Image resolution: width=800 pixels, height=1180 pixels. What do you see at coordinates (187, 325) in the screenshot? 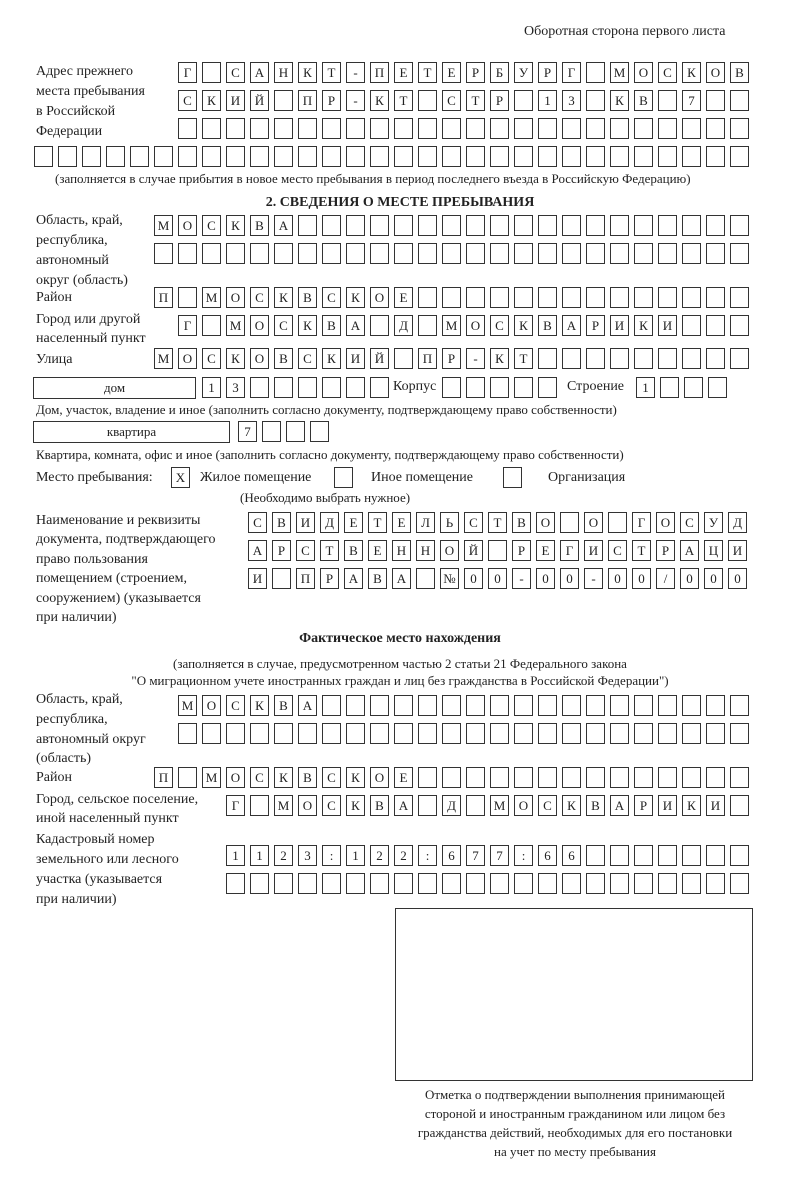
I see `char-cell: Г` at bounding box center [187, 325].